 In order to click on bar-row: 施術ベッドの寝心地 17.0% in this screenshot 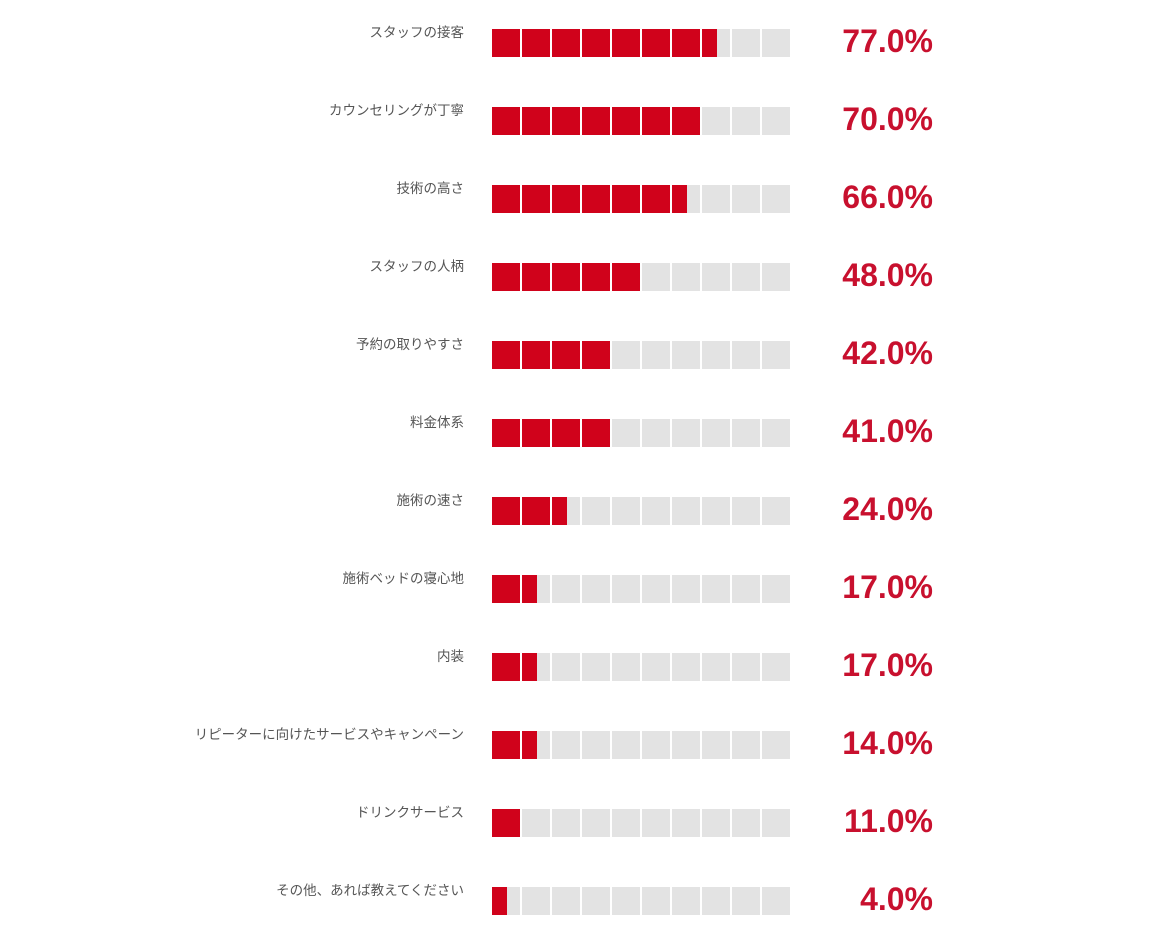, I will do `click(582, 587)`.